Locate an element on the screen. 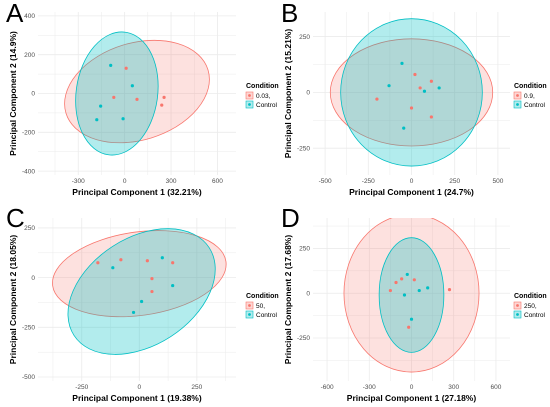 Image resolution: width=550 pixels, height=407 pixels. x-tick-label: -250 is located at coordinates (81, 387).